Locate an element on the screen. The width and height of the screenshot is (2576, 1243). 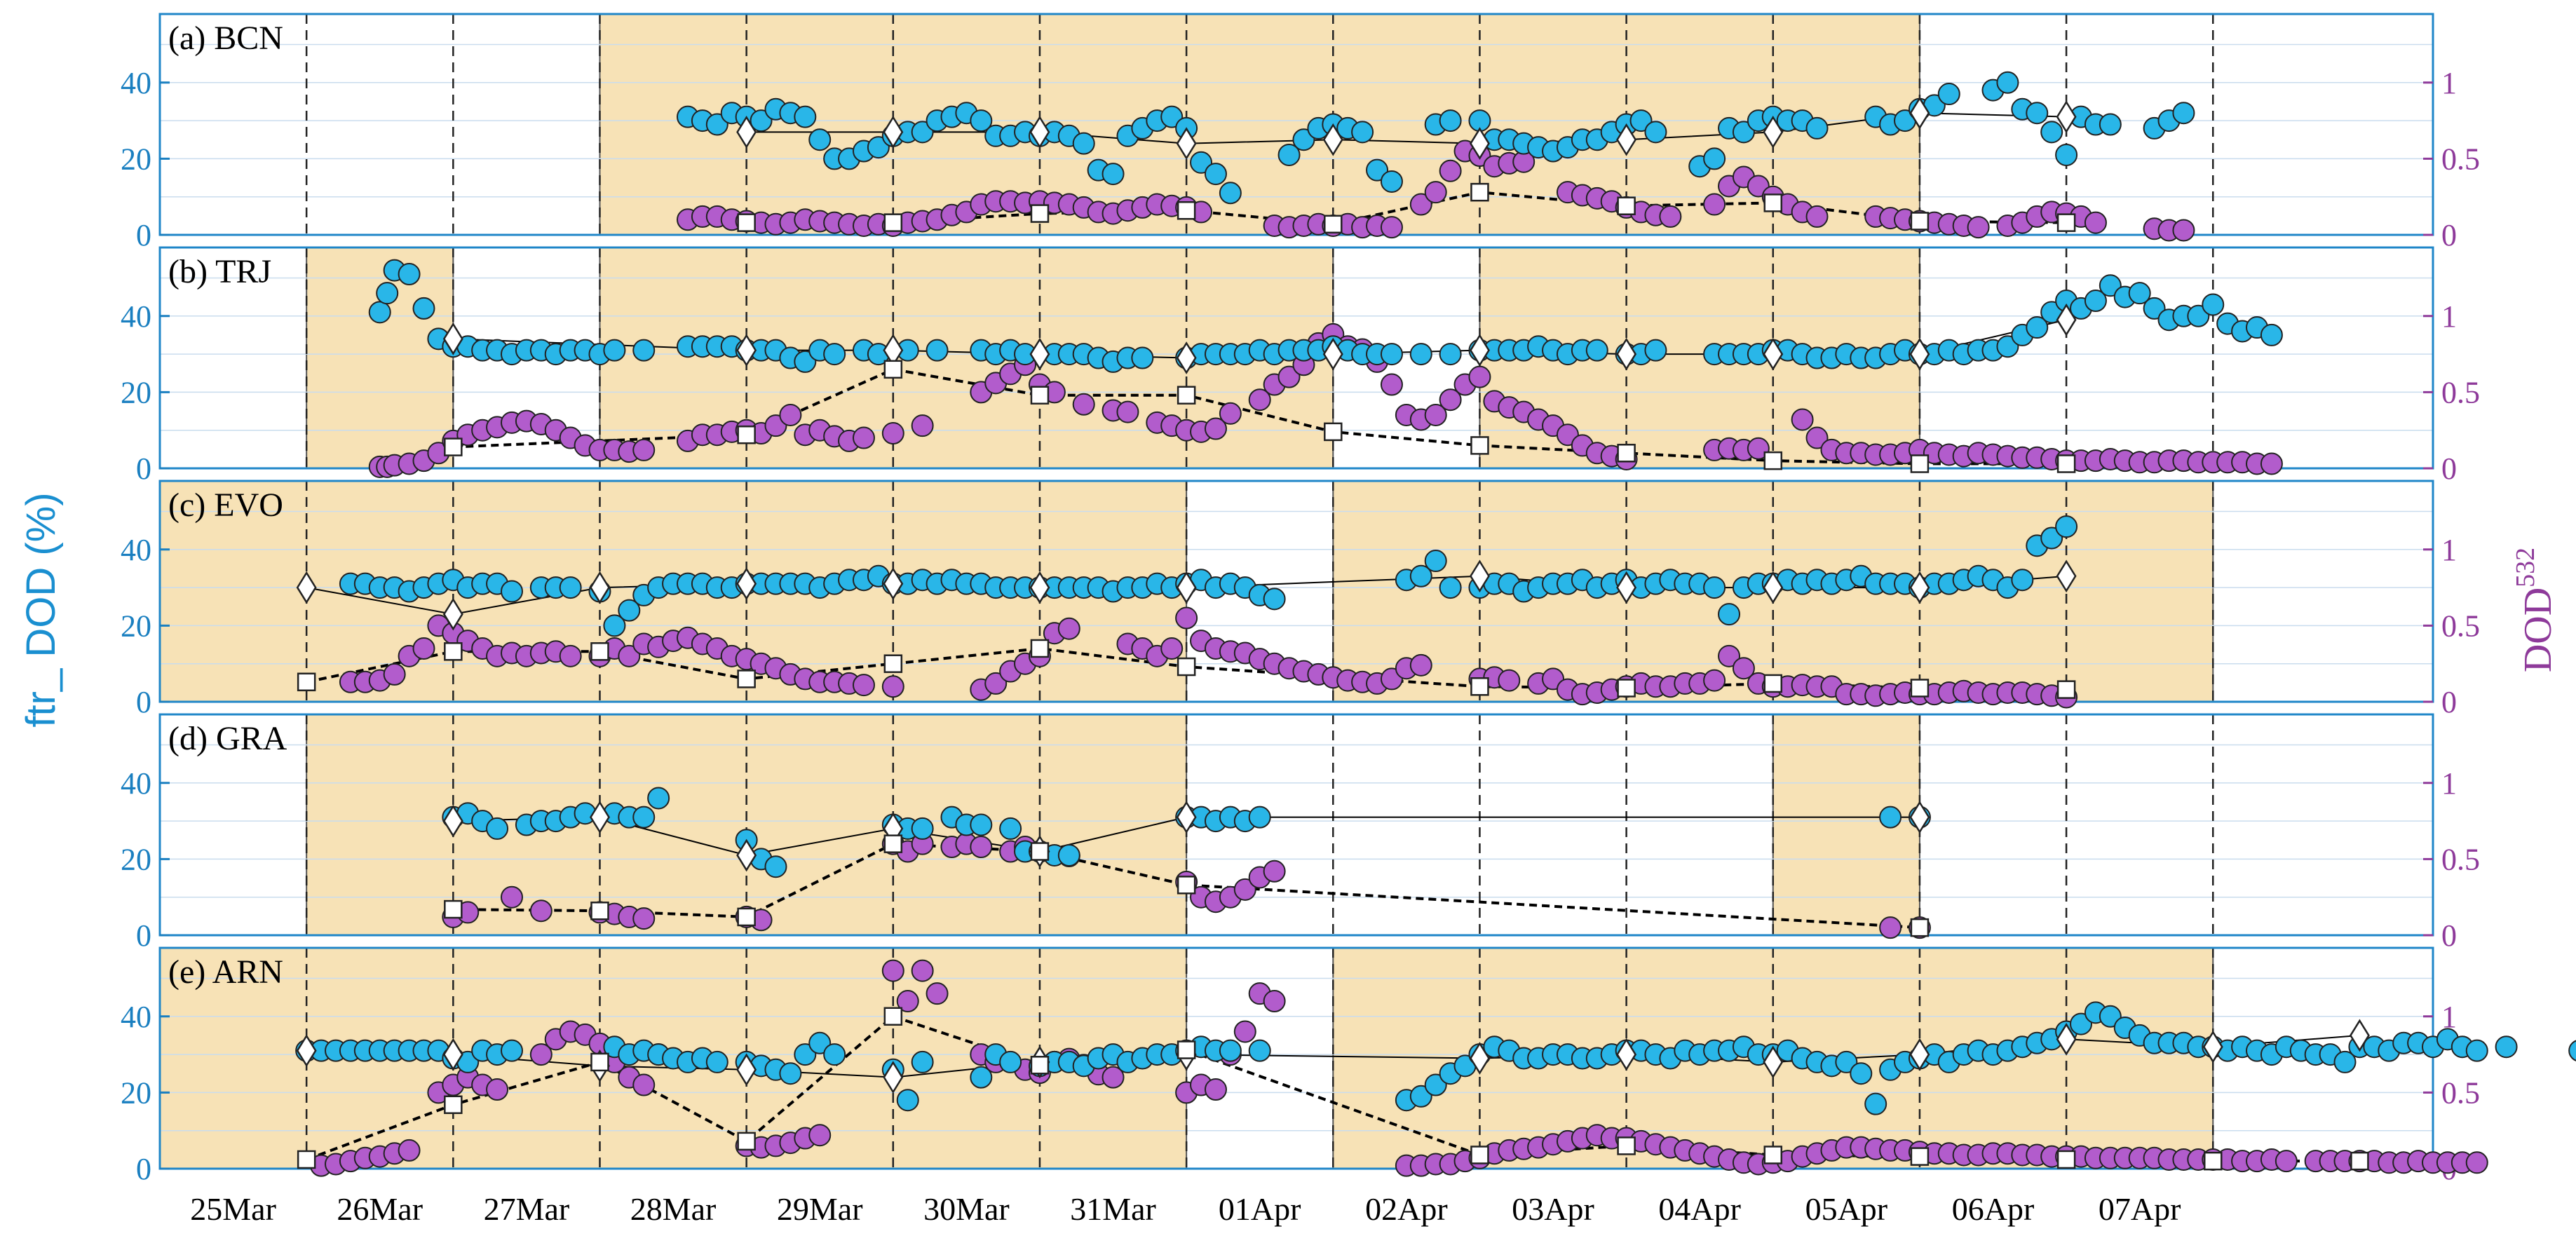
y-tick-right-label: 1 is located at coordinates (2449, 550).